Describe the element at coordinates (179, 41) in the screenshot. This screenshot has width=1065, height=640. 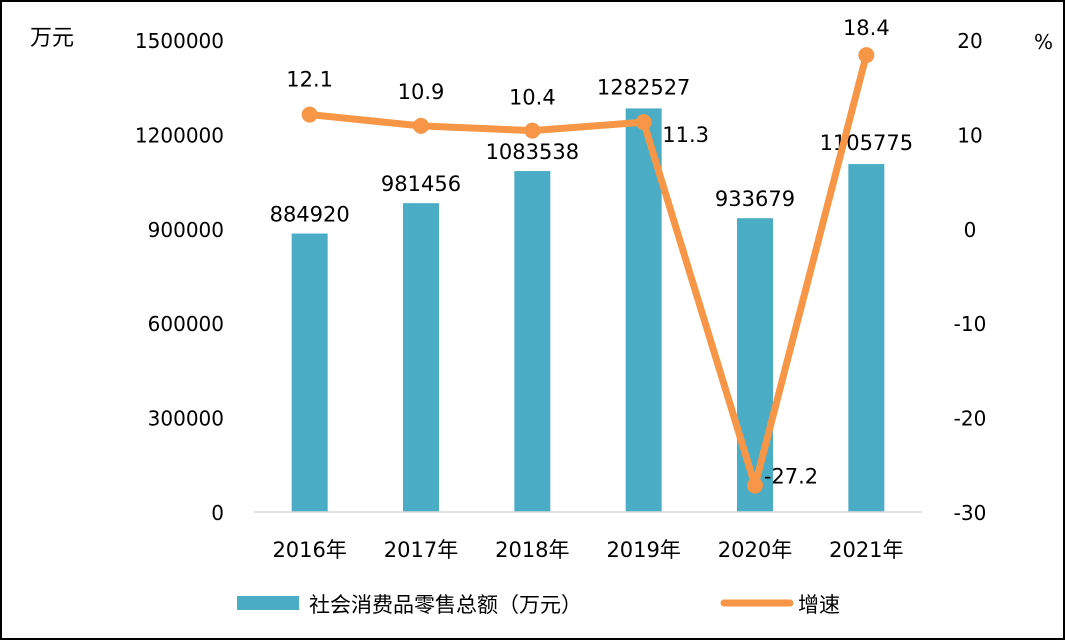
I see `left-axis-tick-label: 1500000` at that location.